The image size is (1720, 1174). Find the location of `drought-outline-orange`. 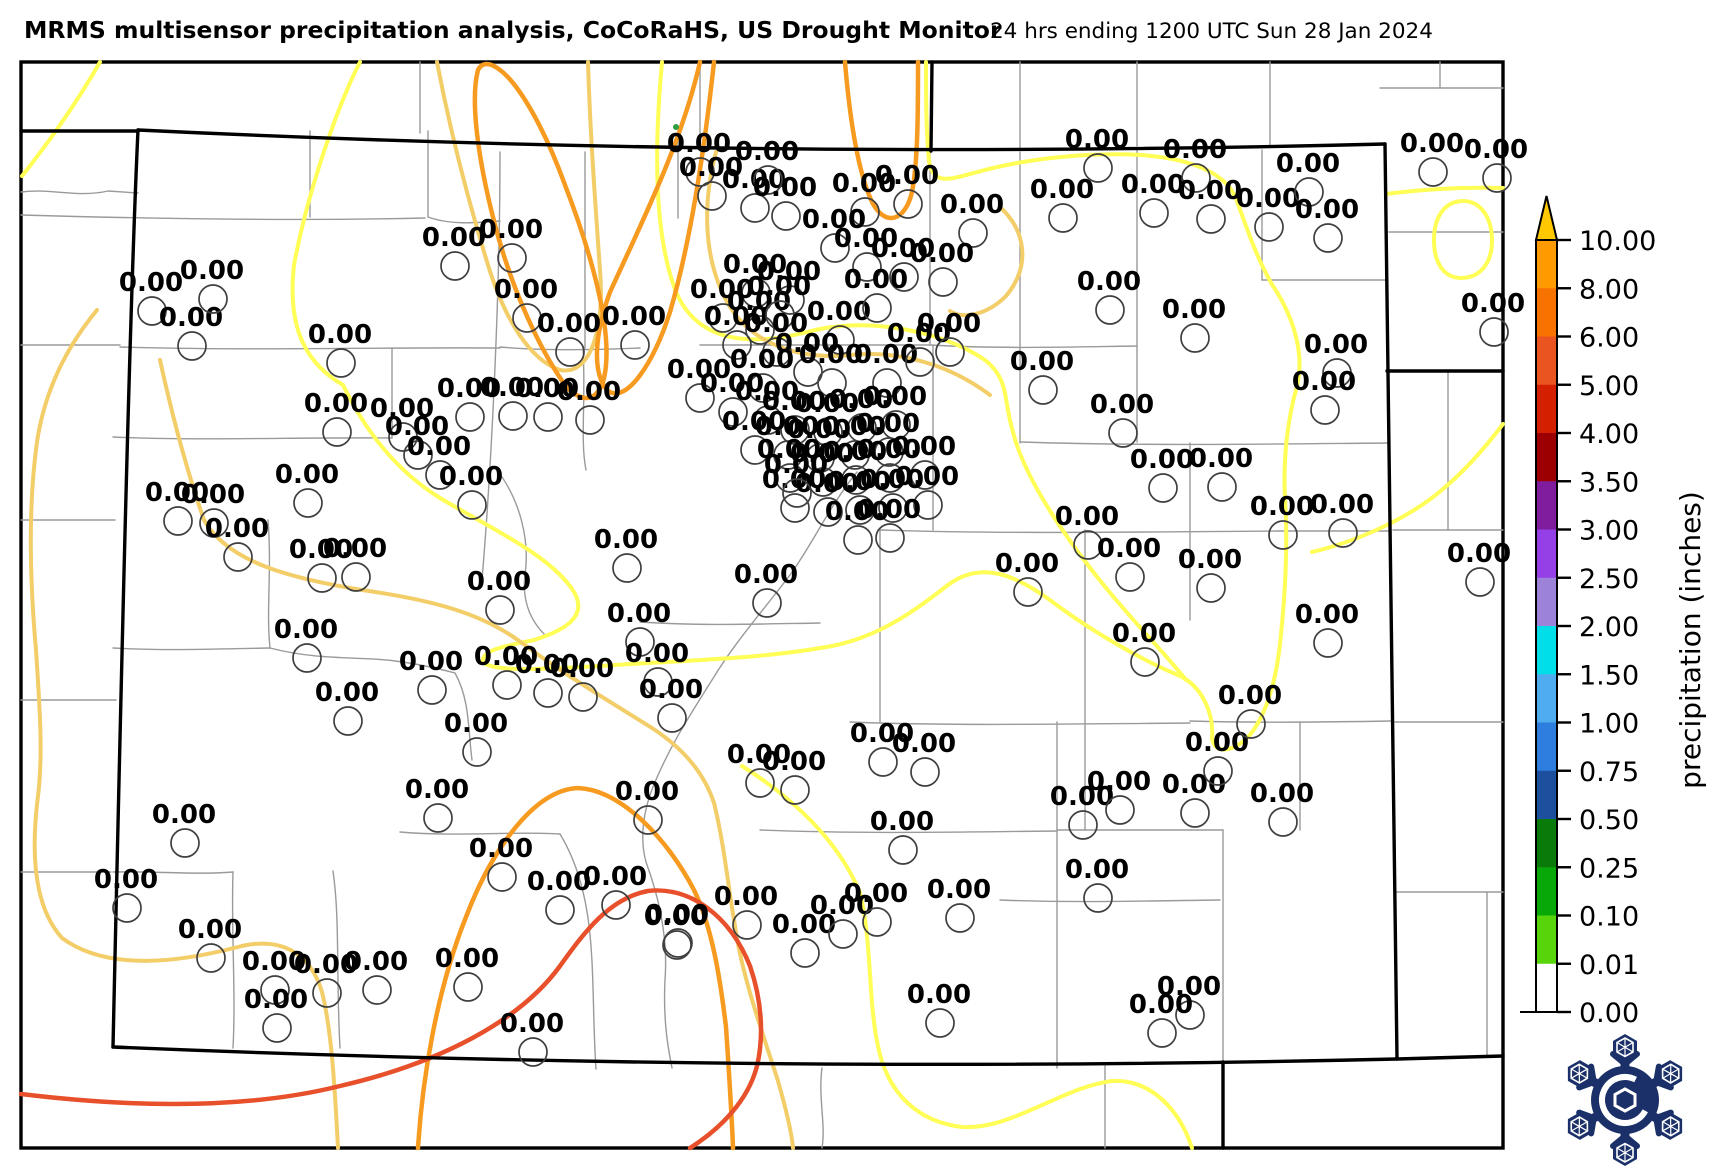

drought-outline-orange is located at coordinates (575, 968).